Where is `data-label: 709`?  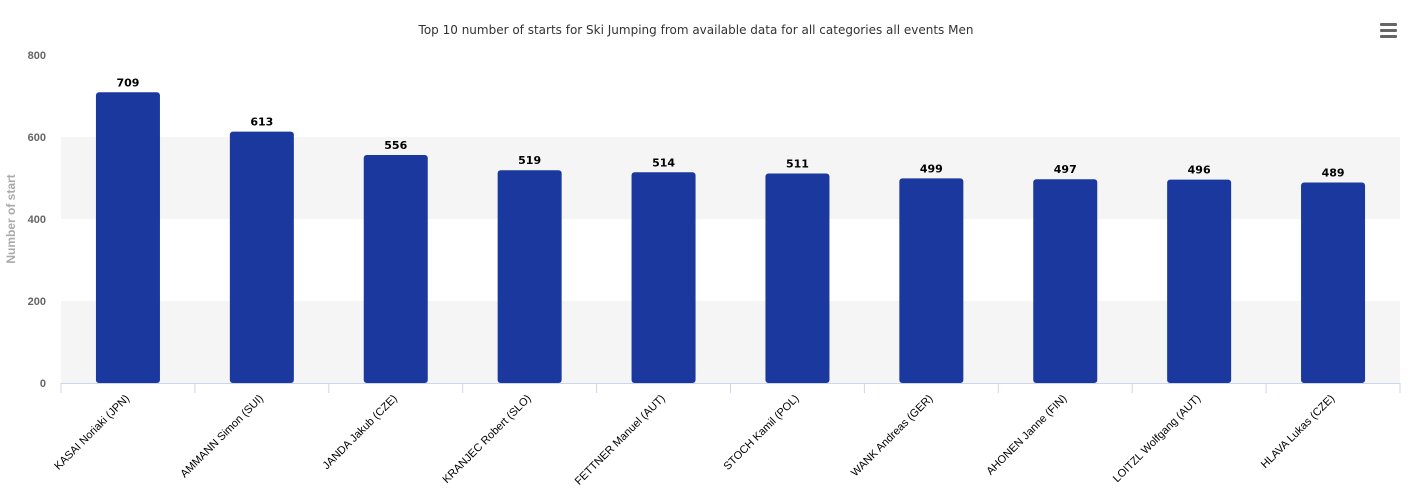
data-label: 709 is located at coordinates (127, 82).